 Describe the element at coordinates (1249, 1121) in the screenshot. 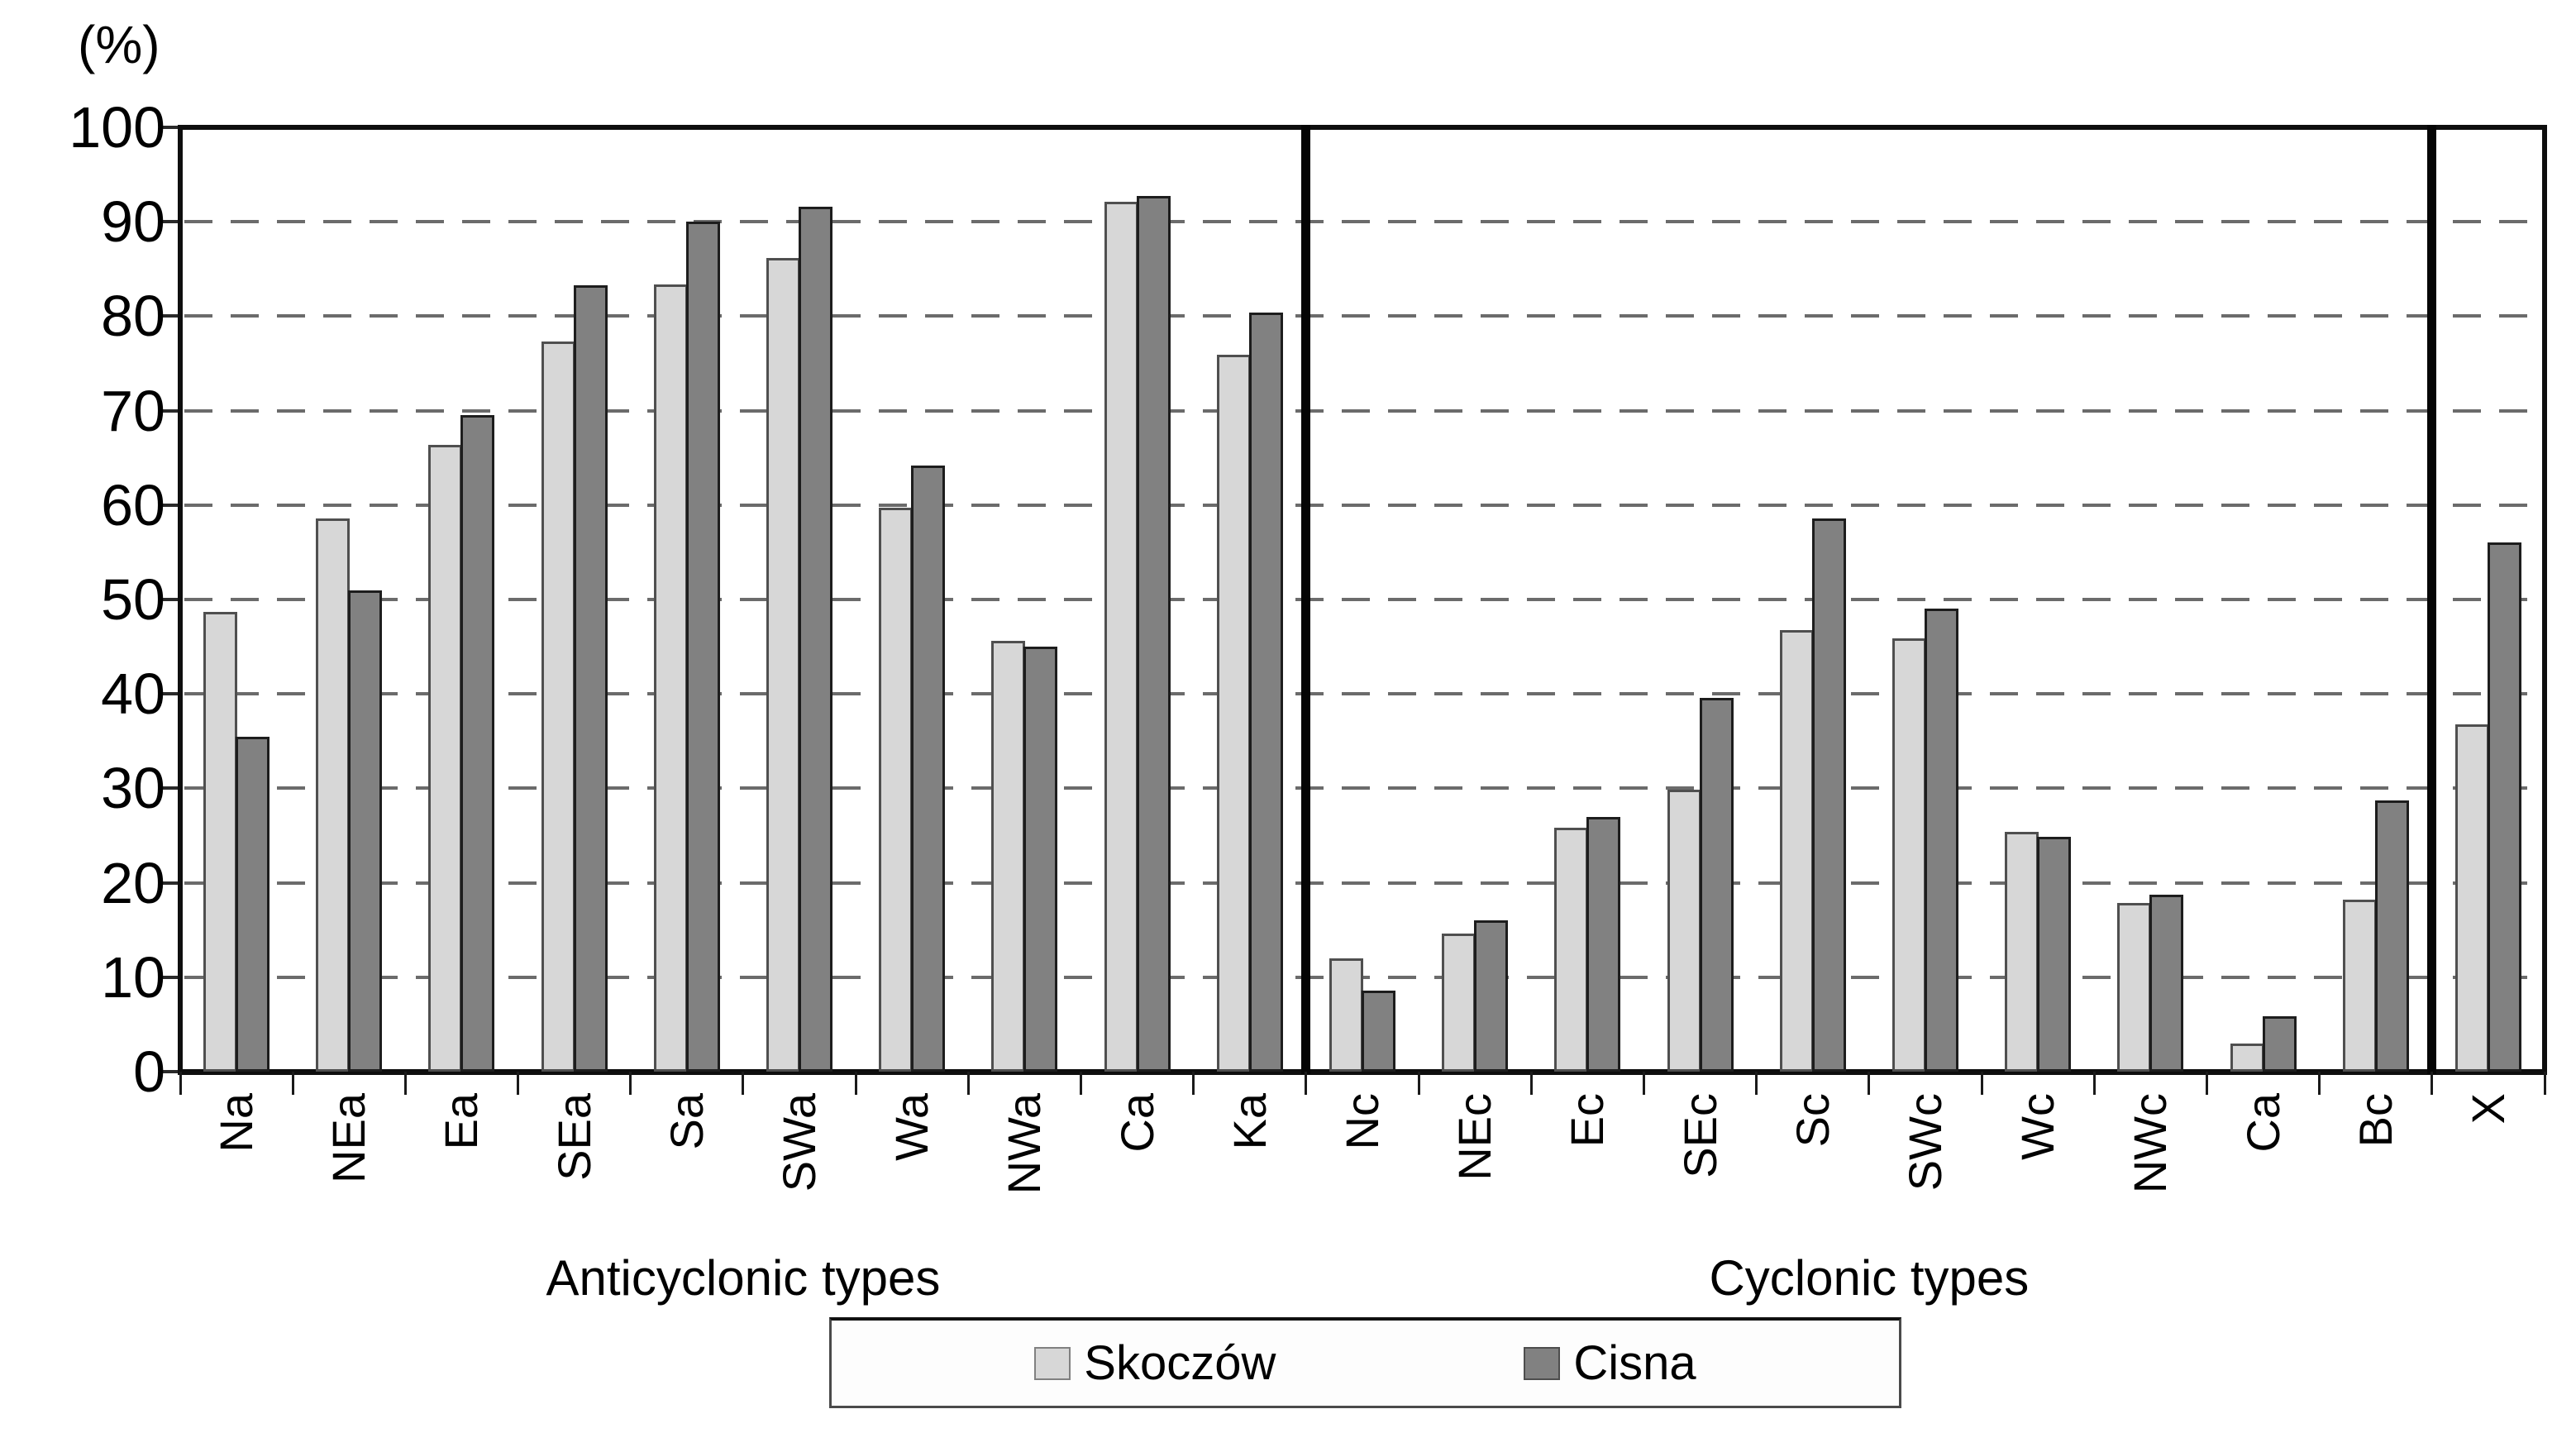

I see `category-label-Ka-9: Ka` at that location.